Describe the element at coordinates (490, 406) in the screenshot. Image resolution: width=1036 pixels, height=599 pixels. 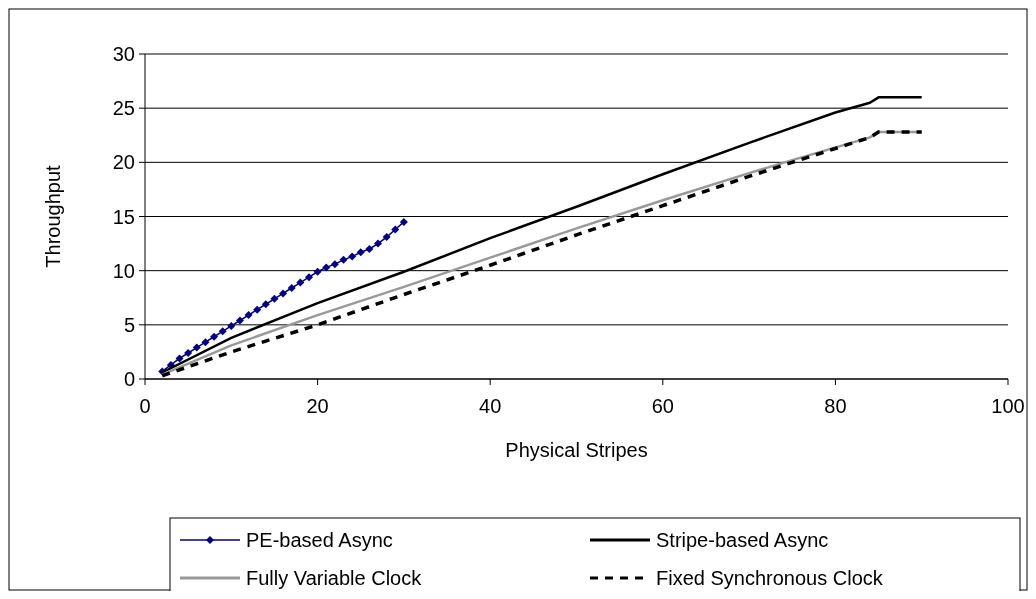
I see `x-tick-label: 40` at that location.